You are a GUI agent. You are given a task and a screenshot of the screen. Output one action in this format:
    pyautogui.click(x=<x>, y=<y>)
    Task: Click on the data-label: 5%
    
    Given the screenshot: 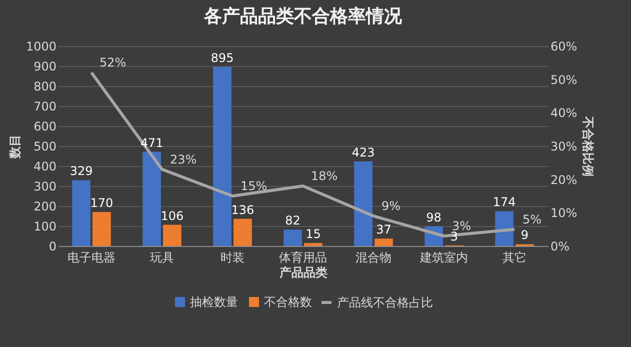 What is the action you would take?
    pyautogui.click(x=532, y=219)
    